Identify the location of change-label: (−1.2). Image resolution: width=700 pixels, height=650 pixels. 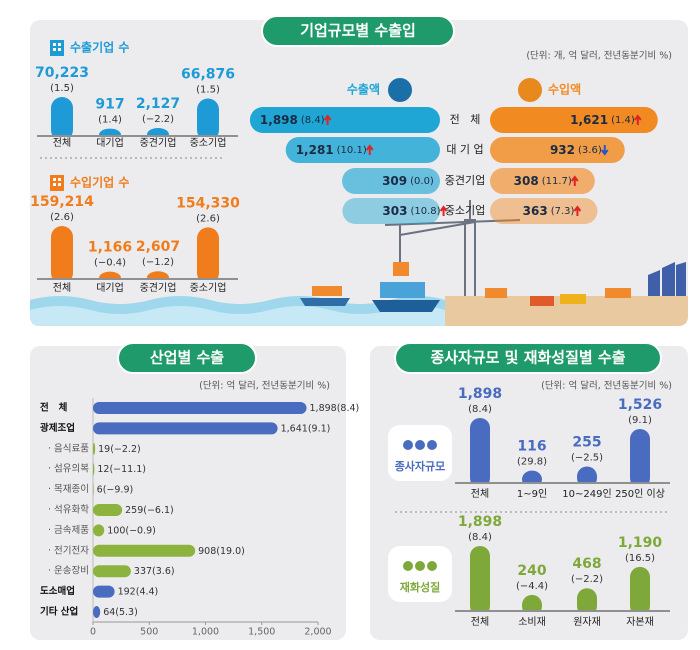
(158, 262).